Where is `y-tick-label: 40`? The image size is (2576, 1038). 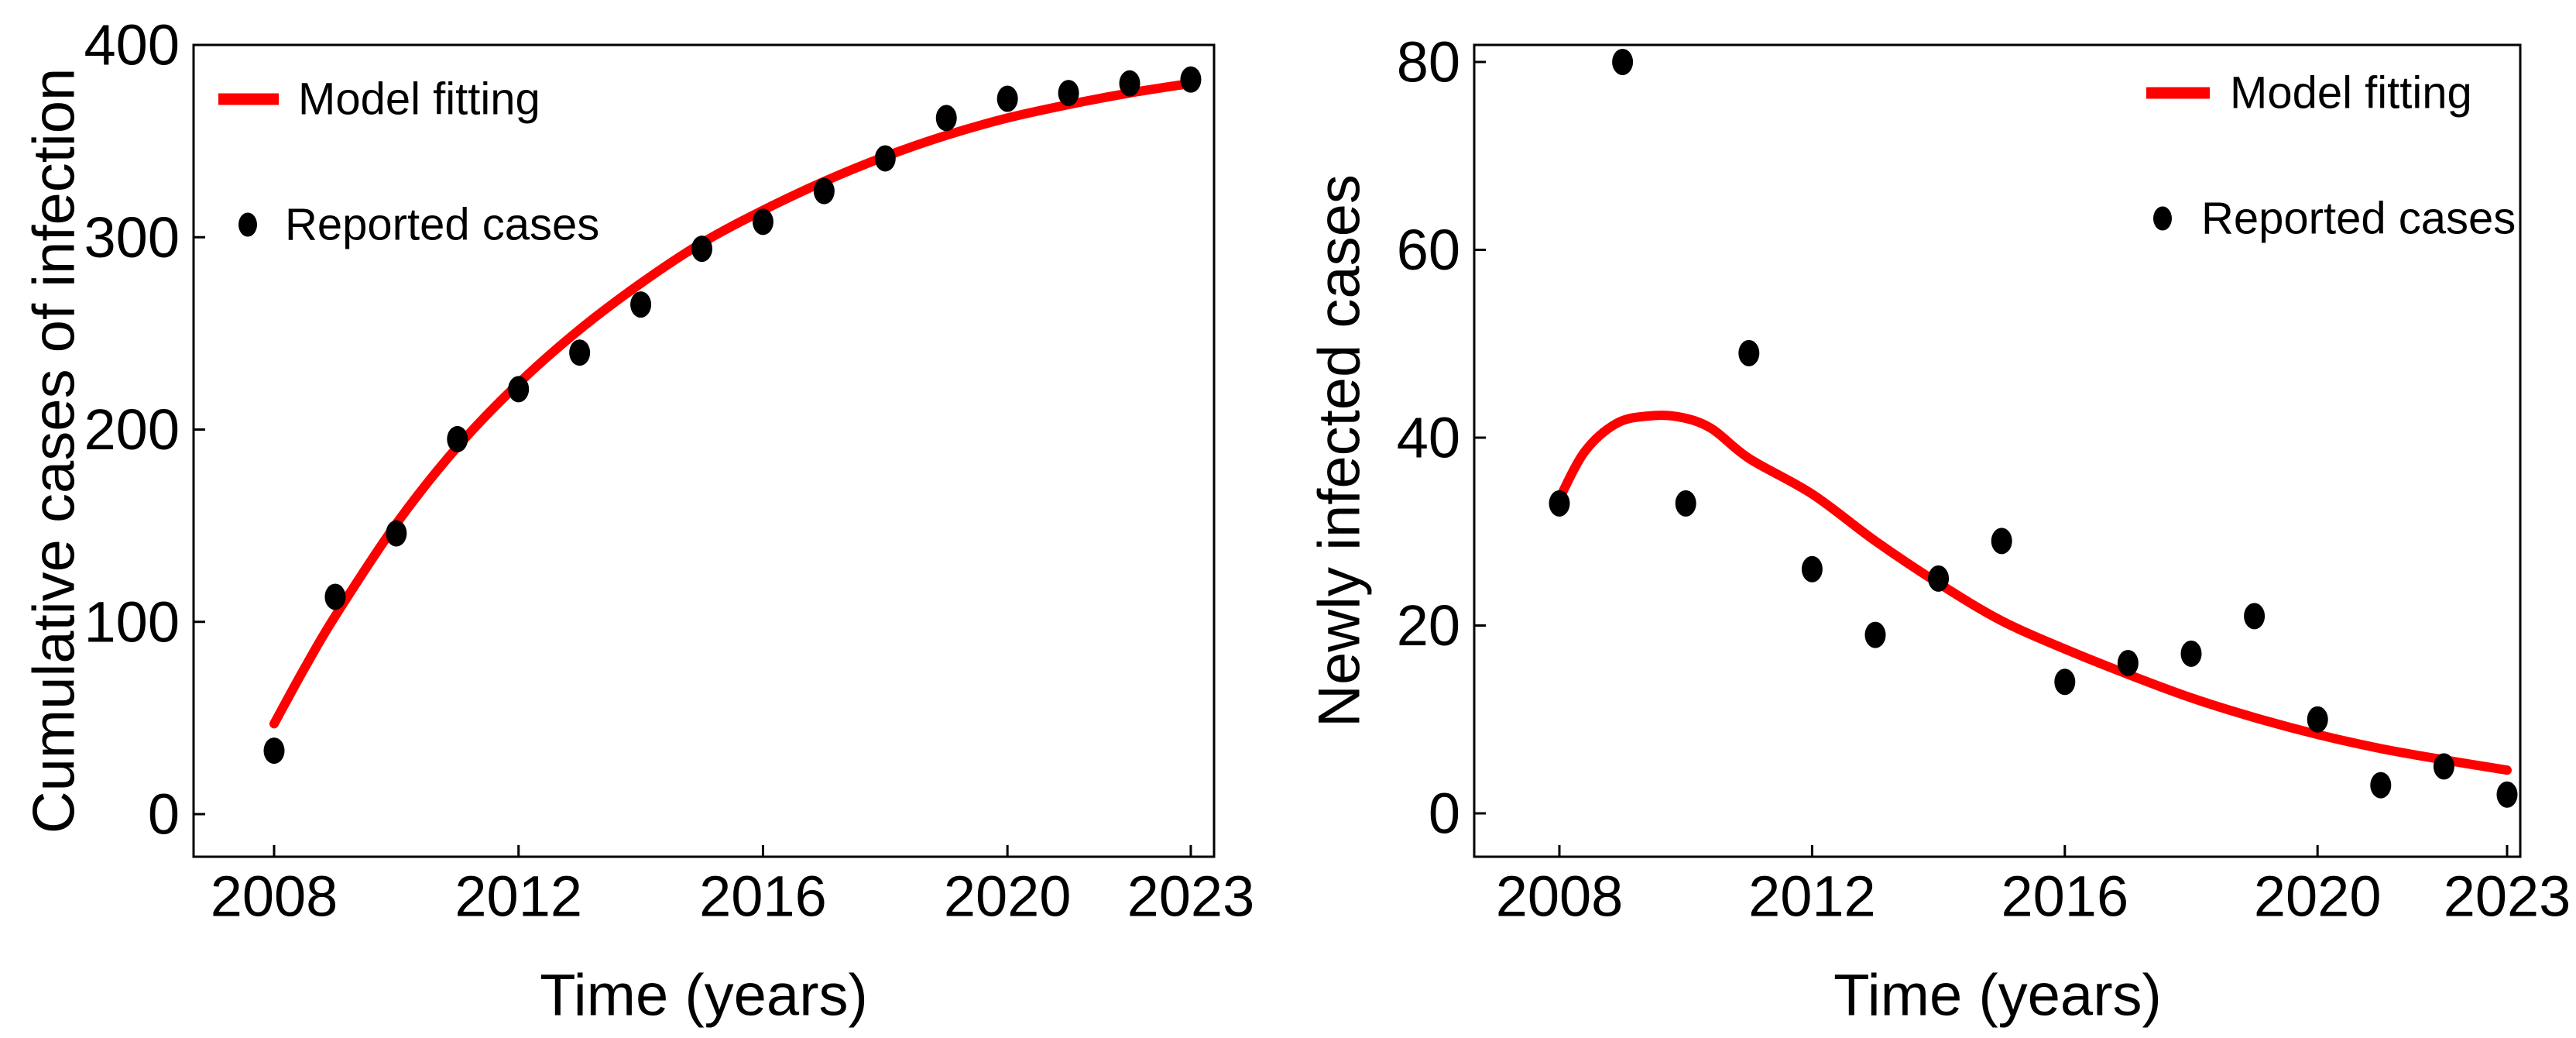
y-tick-label: 40 is located at coordinates (1428, 438).